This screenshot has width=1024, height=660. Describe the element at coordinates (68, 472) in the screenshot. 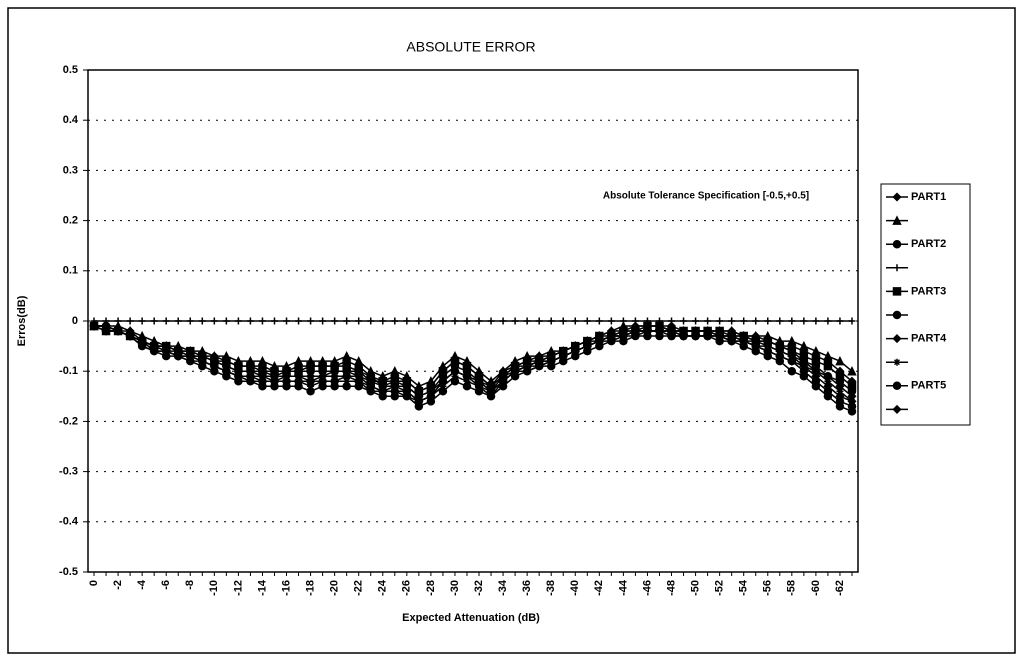

I see `y-tick-label: -0.3` at that location.